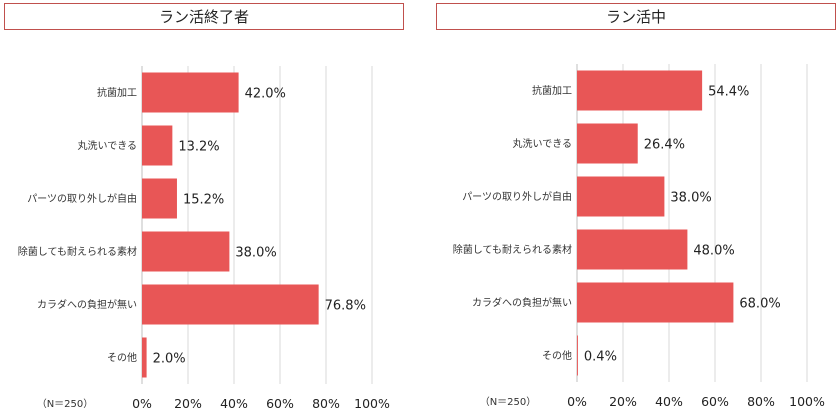  I want to click on value-label: 68.0%, so click(759, 304).